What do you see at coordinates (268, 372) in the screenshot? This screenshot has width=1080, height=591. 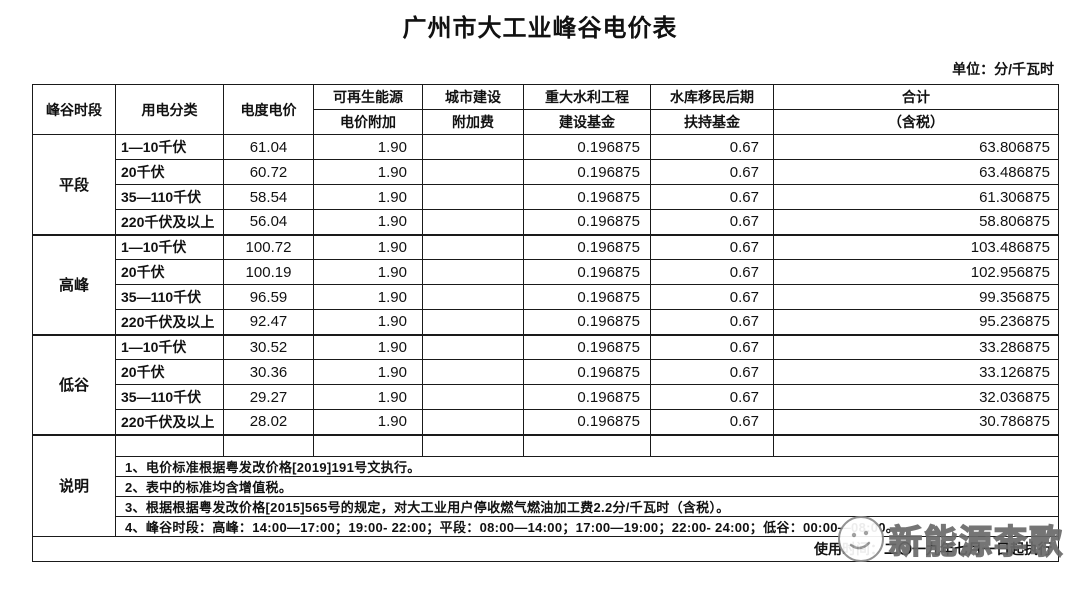 I see `degree-price-cell: 30.36` at bounding box center [268, 372].